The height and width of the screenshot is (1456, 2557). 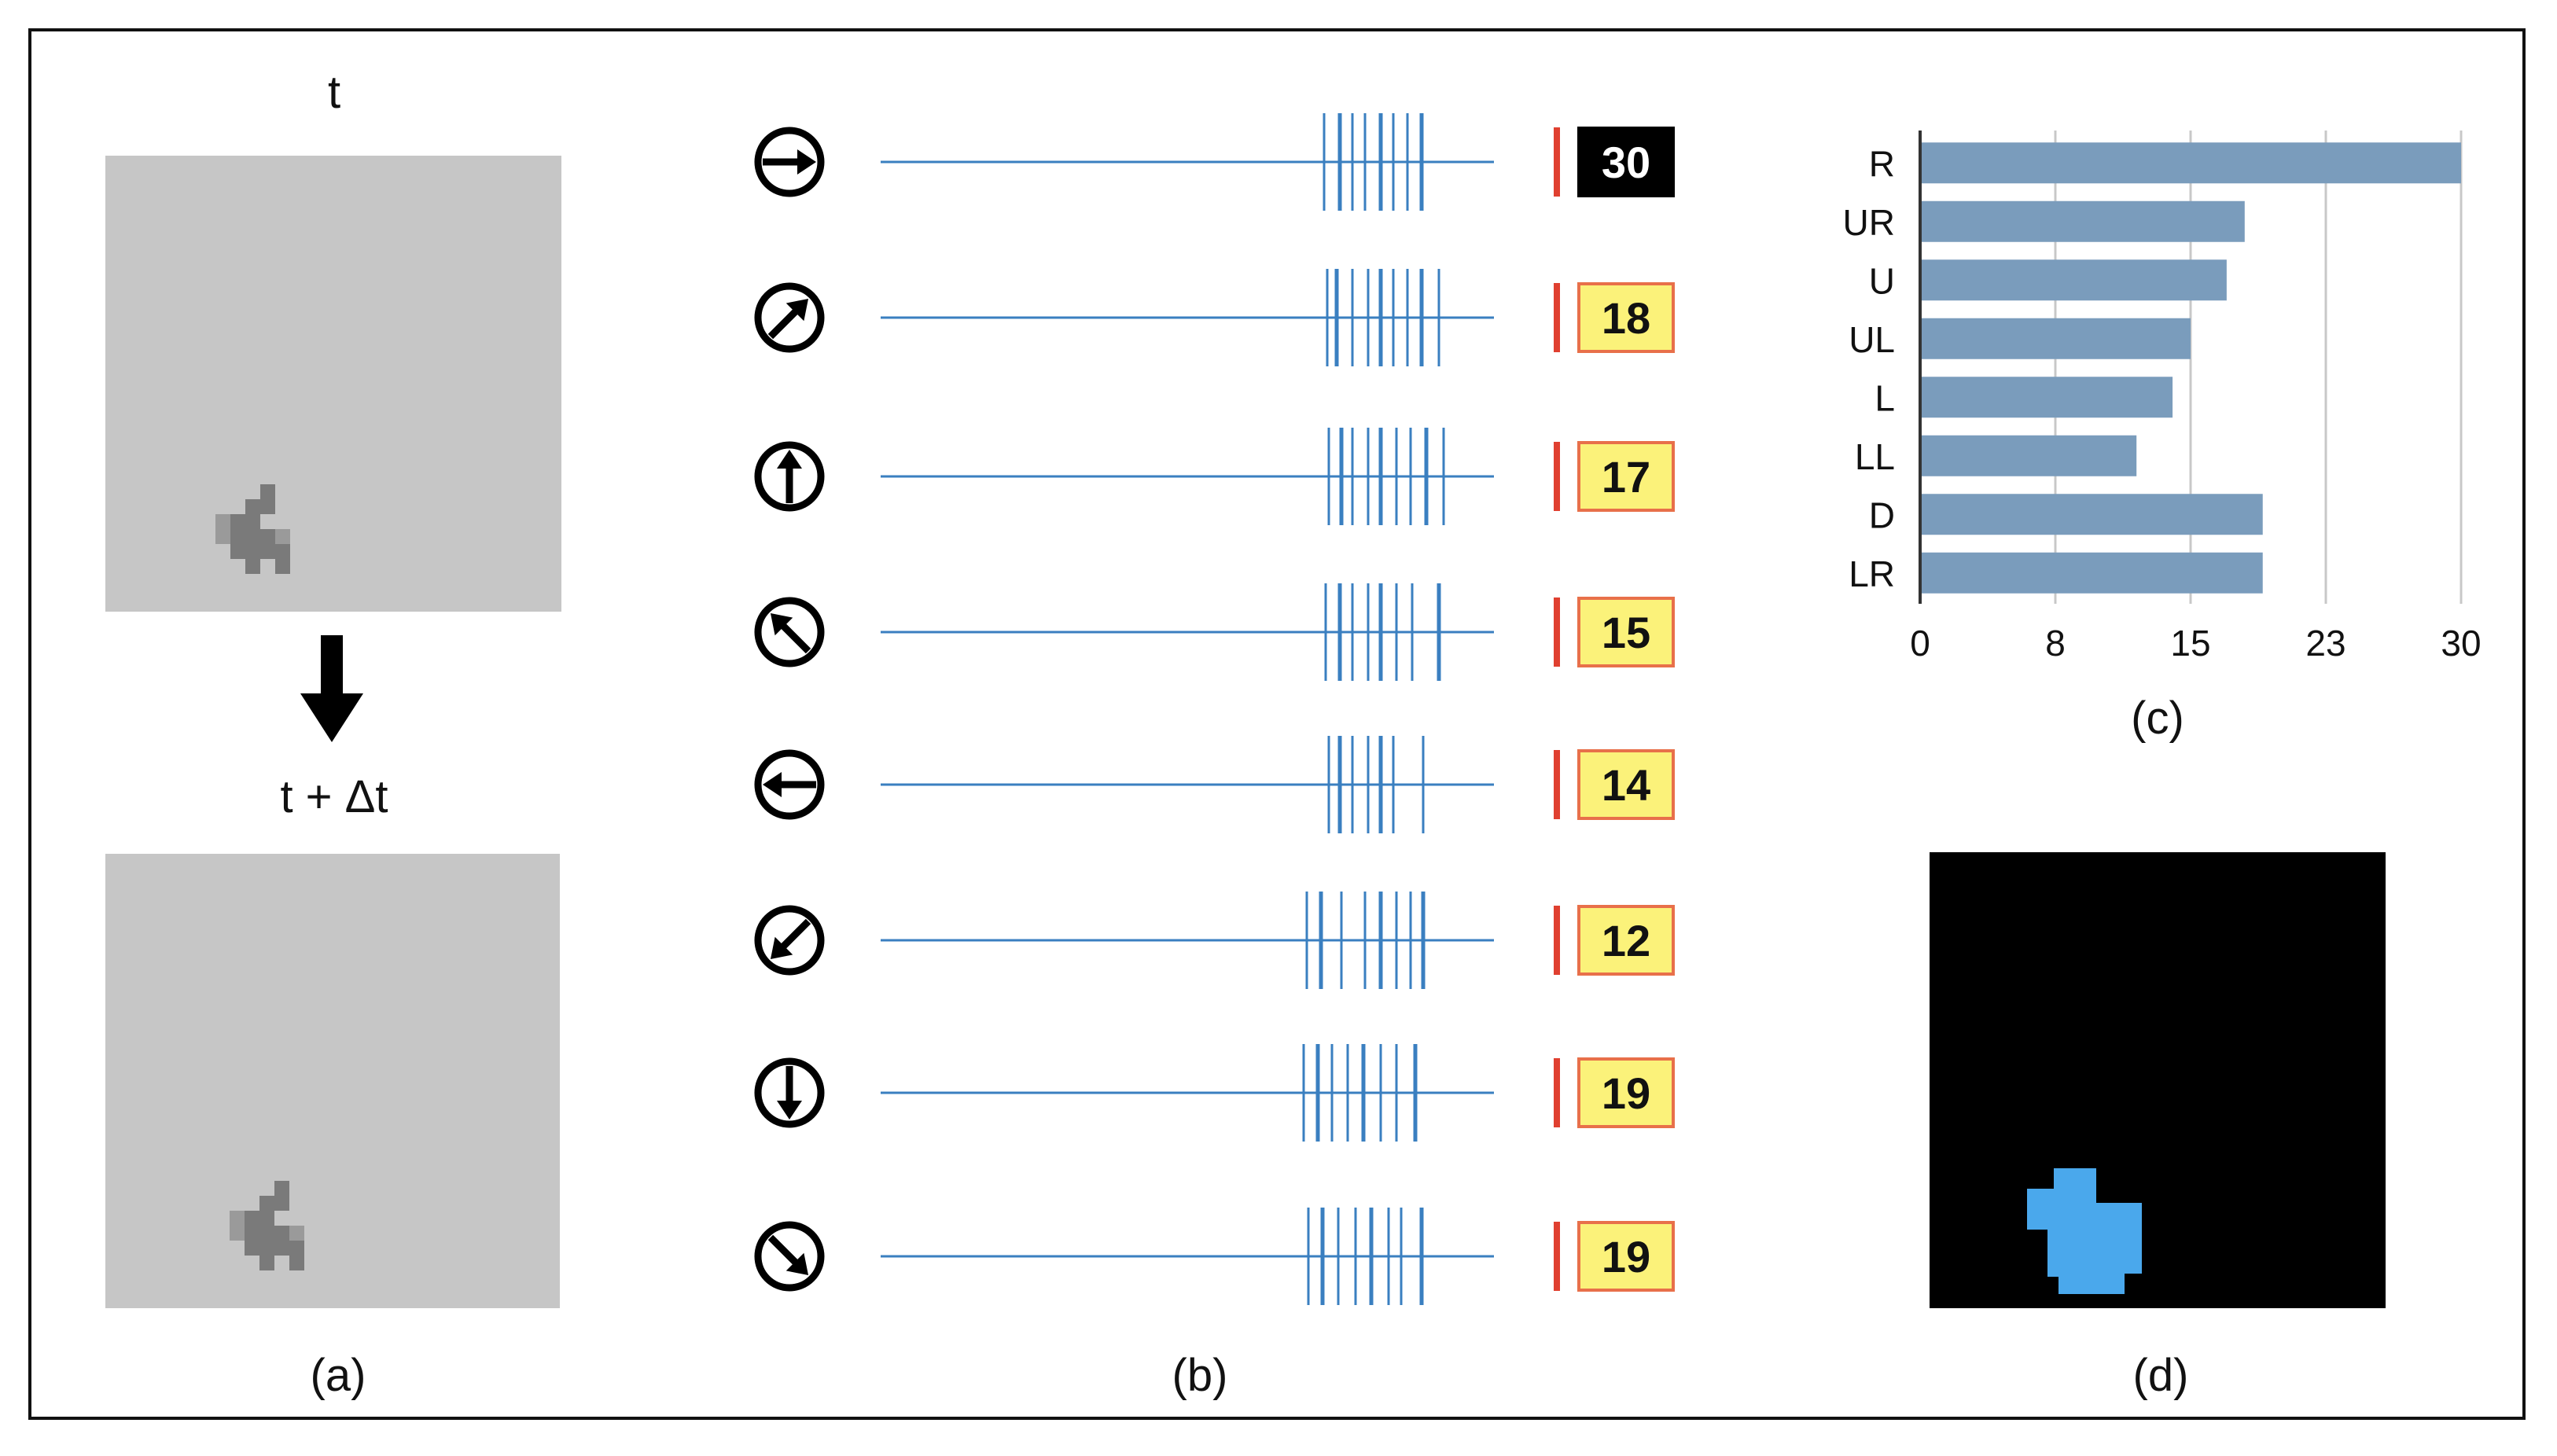 I want to click on spike-count-badge: 17, so click(x=1626, y=476).